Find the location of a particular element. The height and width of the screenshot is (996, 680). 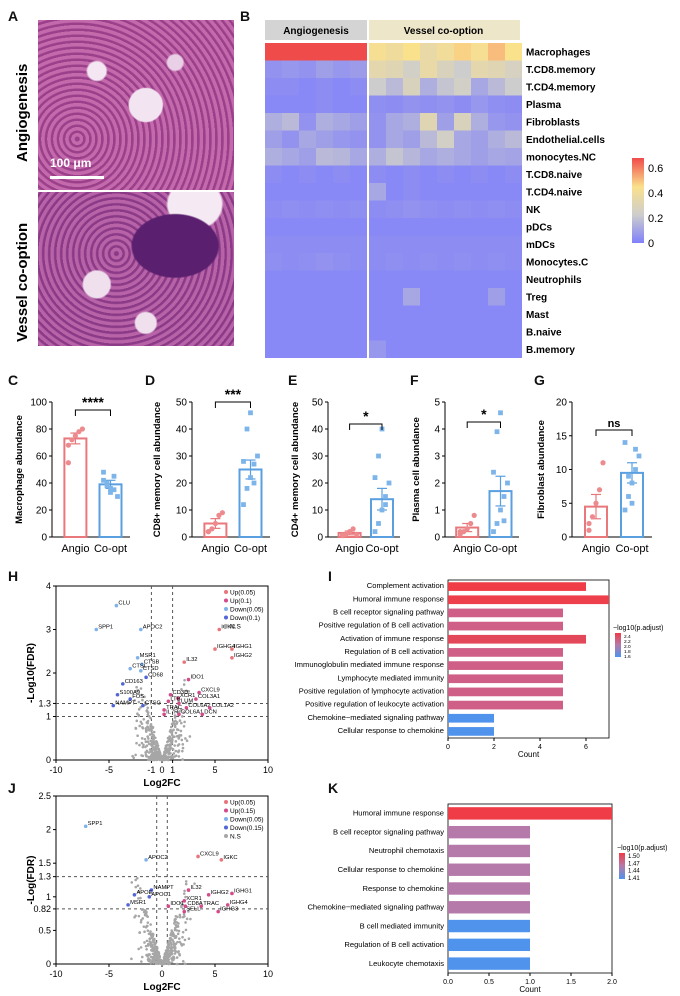

significance-label: ns is located at coordinates (614, 424).